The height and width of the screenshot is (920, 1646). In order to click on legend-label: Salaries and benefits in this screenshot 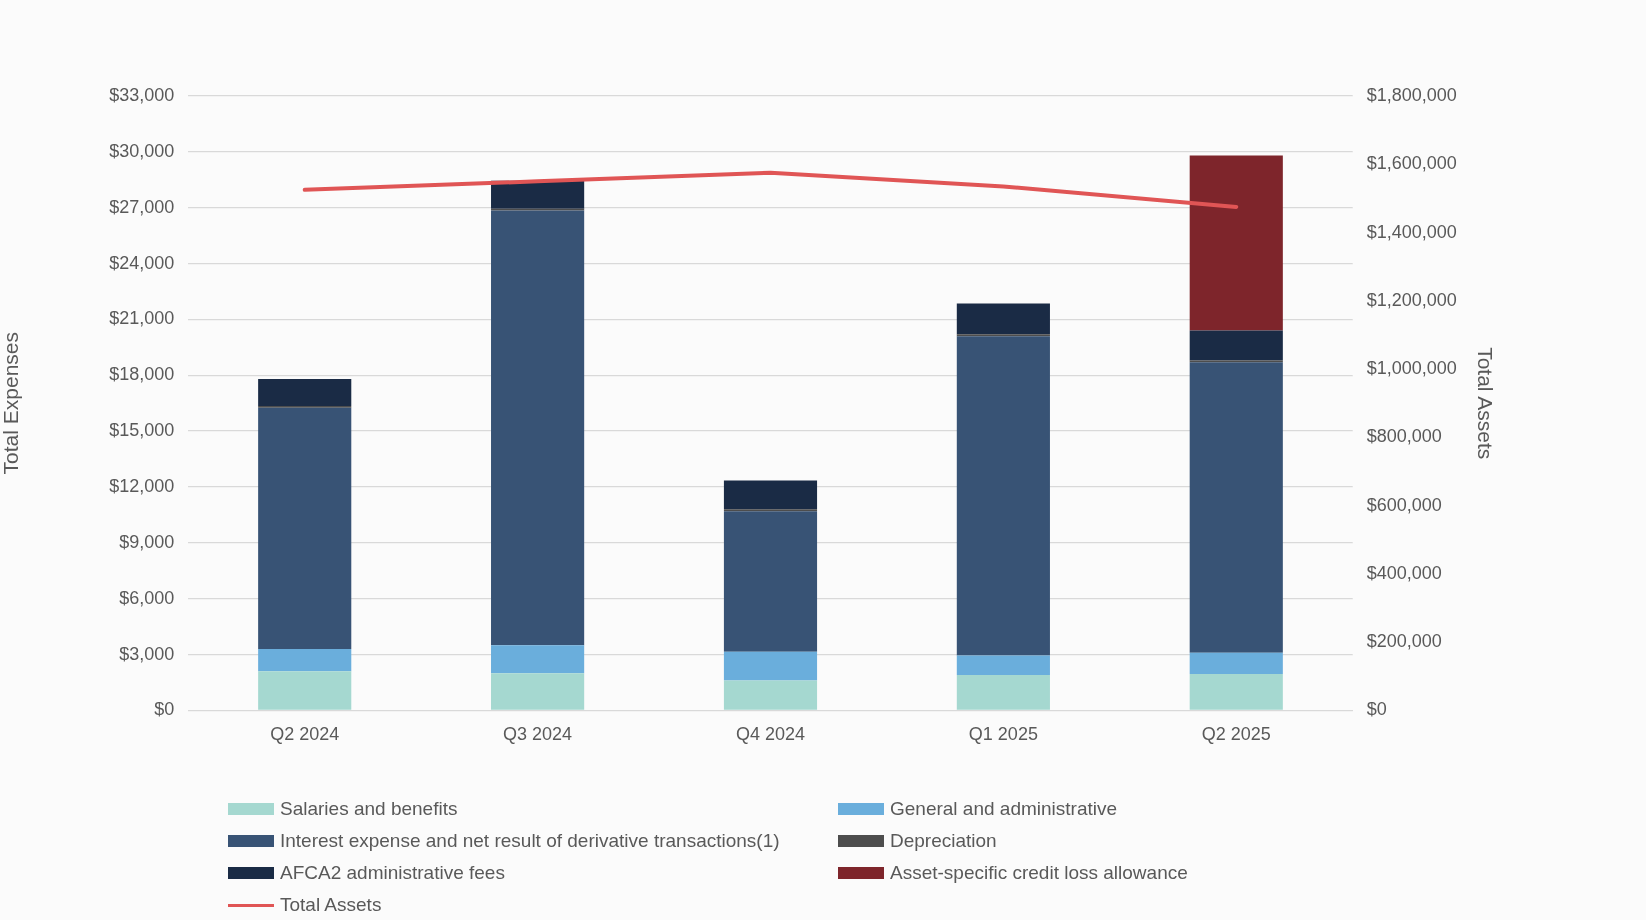, I will do `click(369, 809)`.